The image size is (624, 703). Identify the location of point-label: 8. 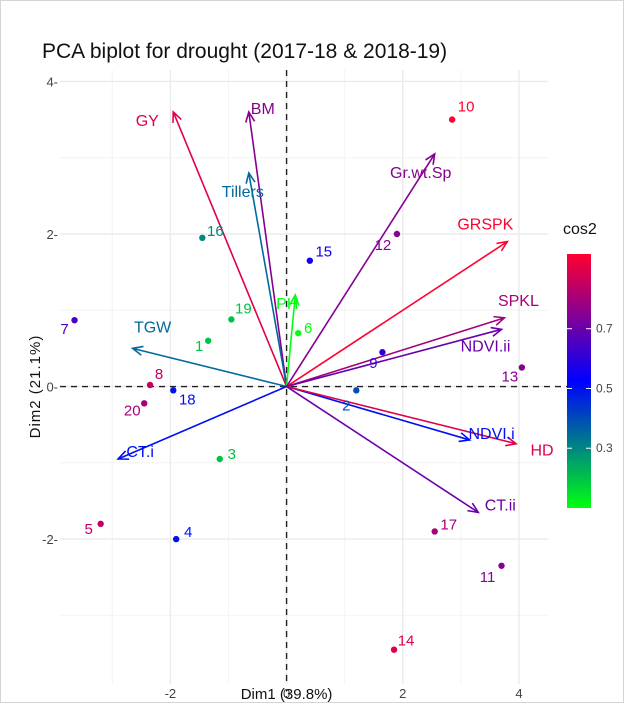
(159, 374).